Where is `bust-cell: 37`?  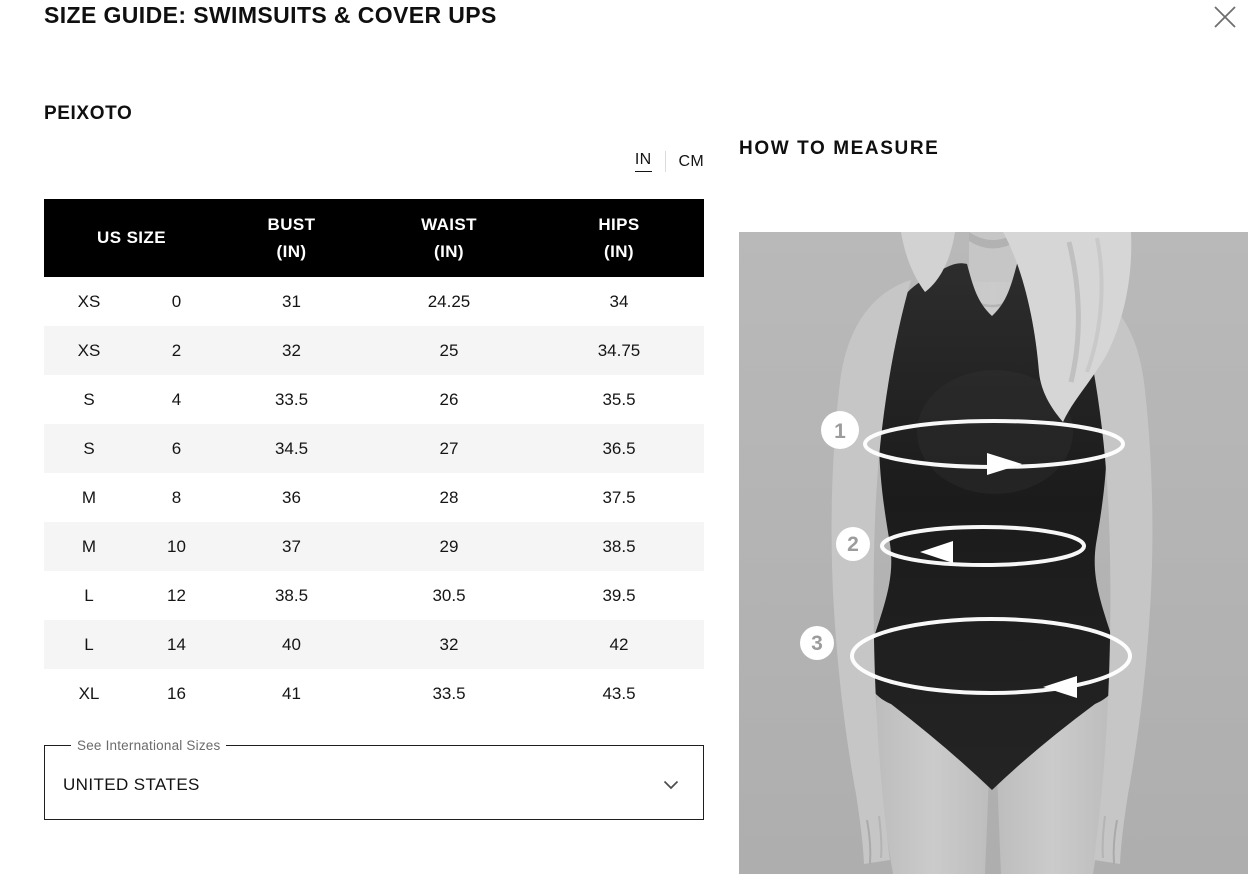
bust-cell: 37 is located at coordinates (291, 546).